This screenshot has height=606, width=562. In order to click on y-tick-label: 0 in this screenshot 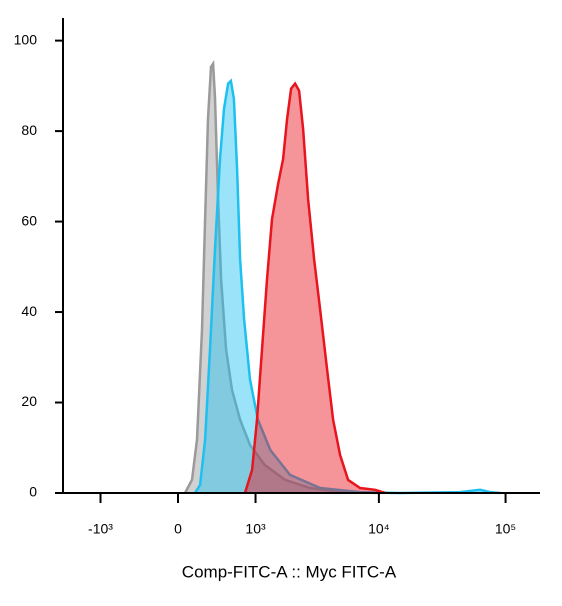, I will do `click(33, 492)`.